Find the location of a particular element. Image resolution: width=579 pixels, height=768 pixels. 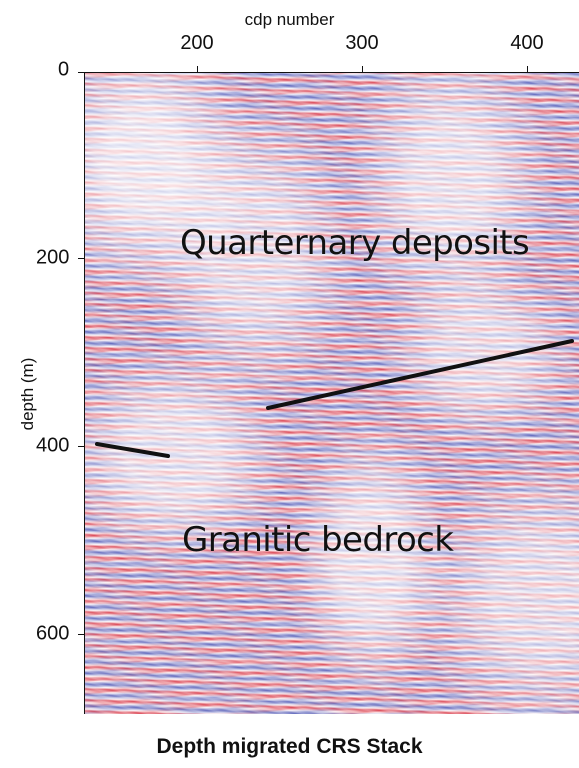

left-axis-line is located at coordinates (84, 393).